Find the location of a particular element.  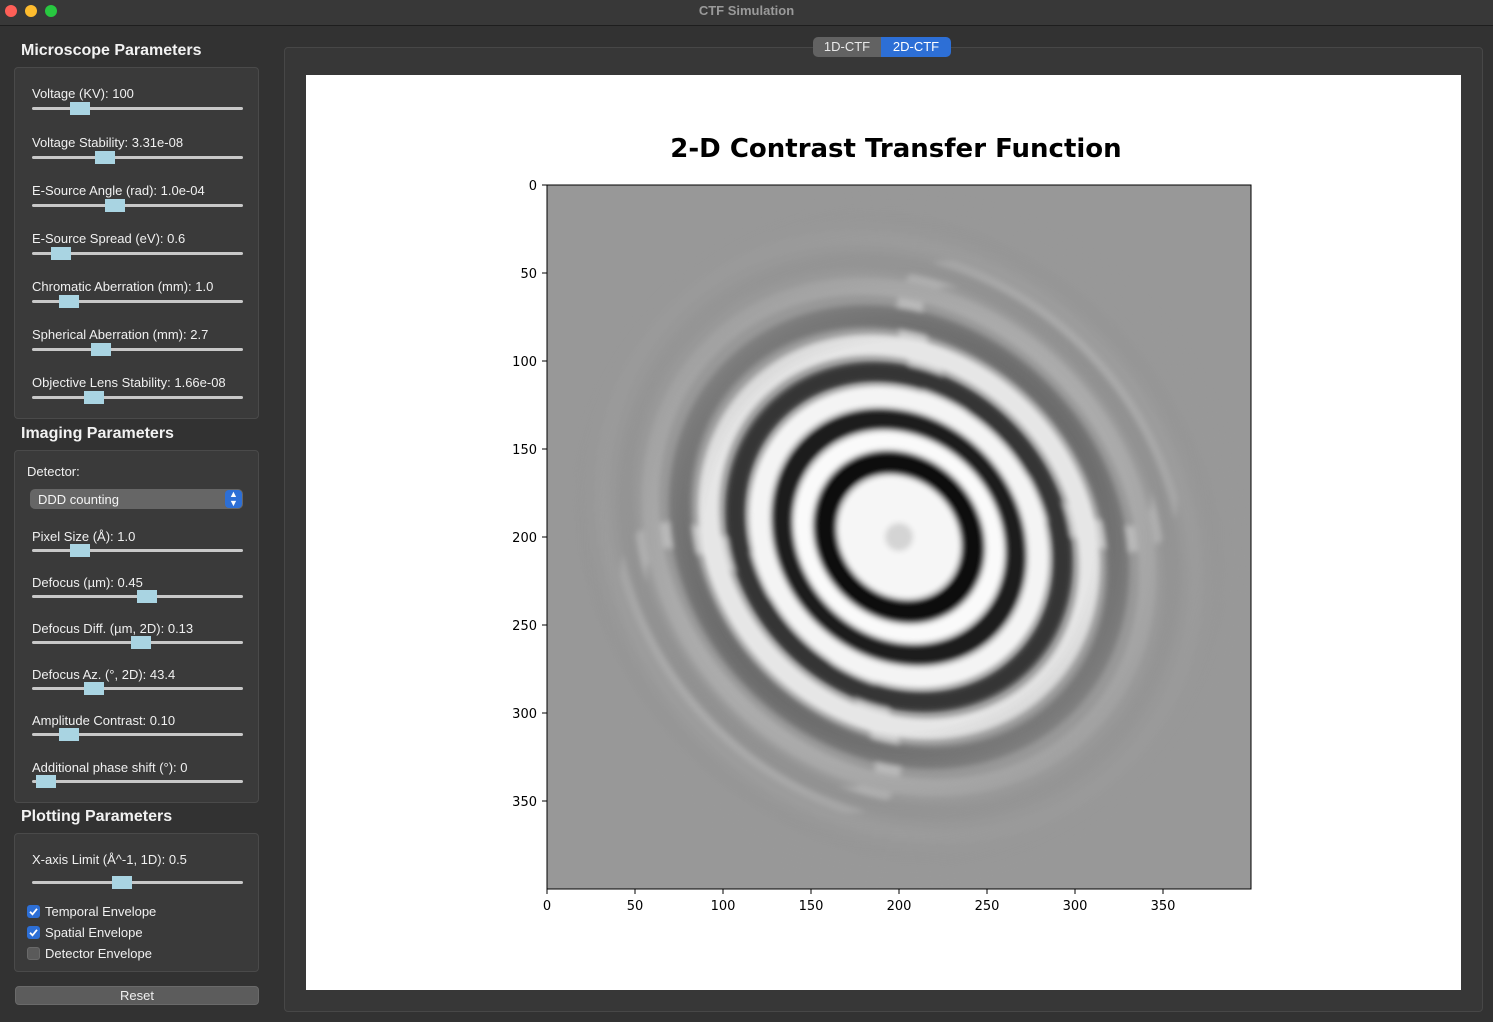

chromatic-aberration-slider-thumb is located at coordinates (69, 301).